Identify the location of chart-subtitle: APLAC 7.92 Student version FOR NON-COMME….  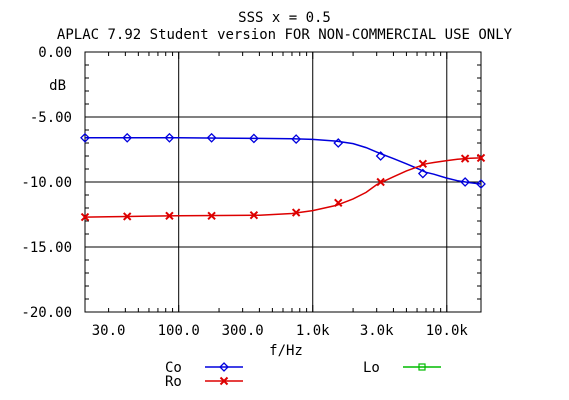
(284, 35).